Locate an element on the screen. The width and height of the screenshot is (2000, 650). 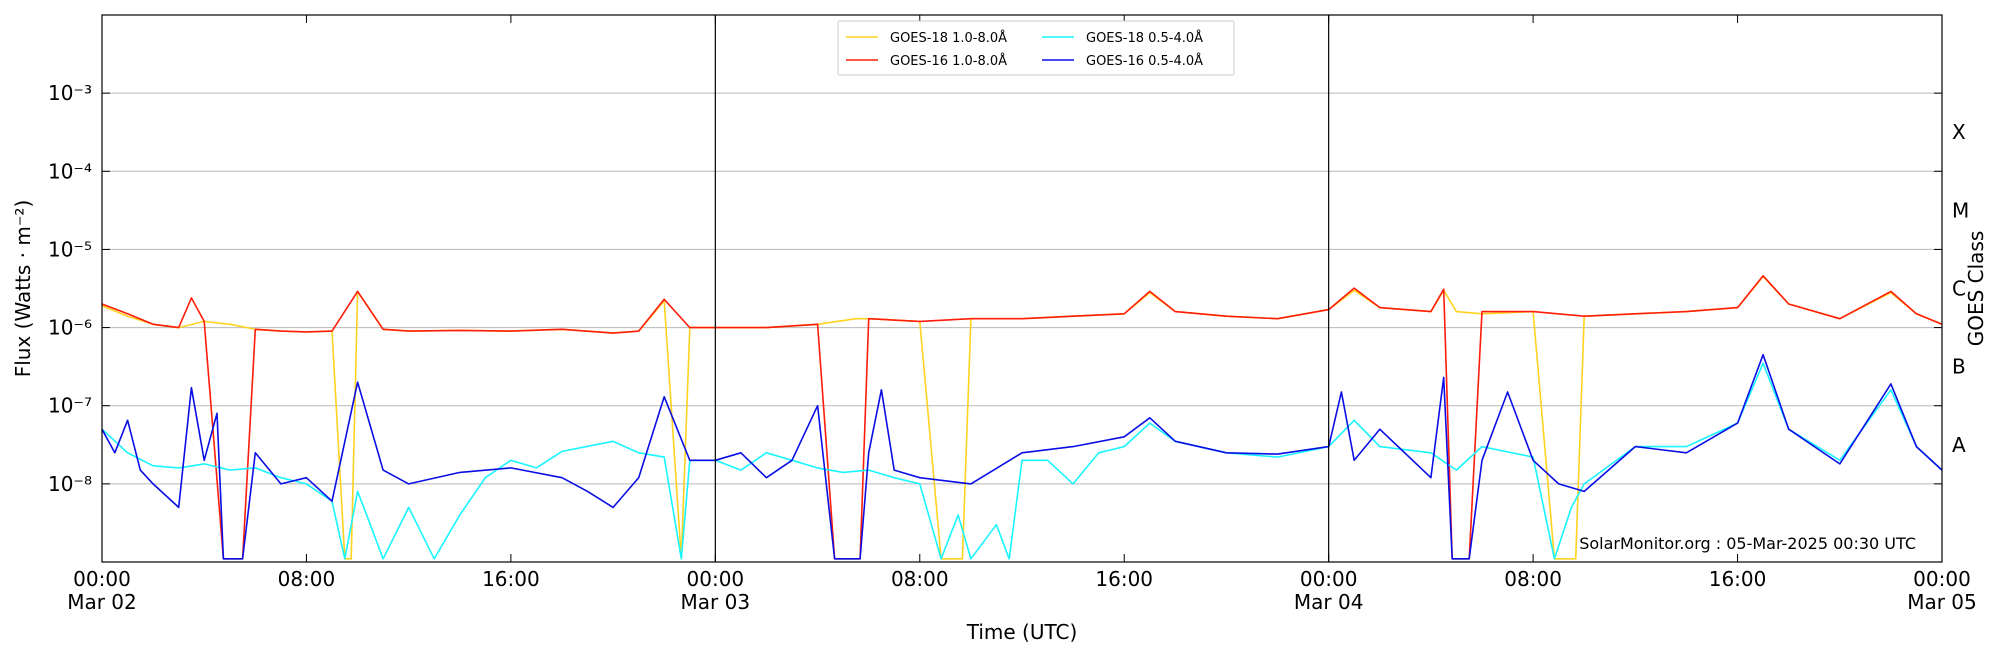
legend-label: GOES-18 1.0-8.0Å is located at coordinates (948, 38).